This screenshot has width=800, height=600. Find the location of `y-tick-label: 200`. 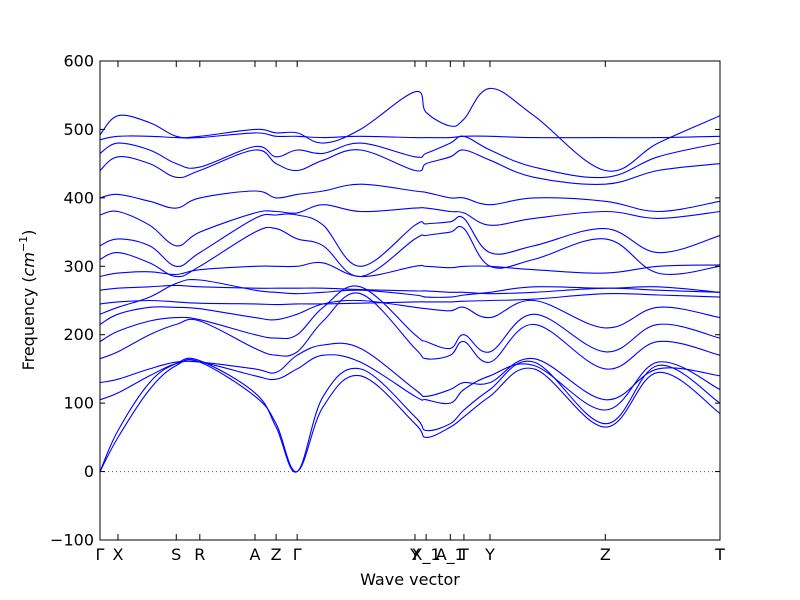

y-tick-label: 200 is located at coordinates (78, 334).